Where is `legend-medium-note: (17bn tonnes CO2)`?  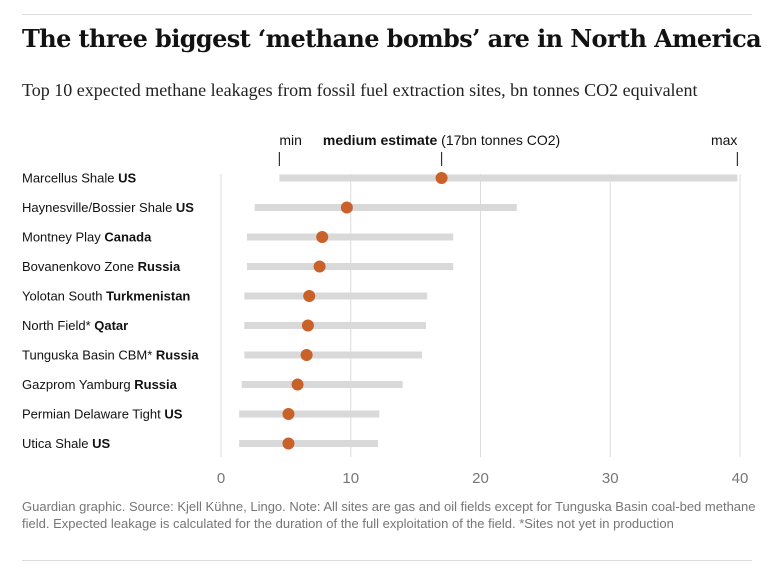 legend-medium-note: (17bn tonnes CO2) is located at coordinates (498, 140).